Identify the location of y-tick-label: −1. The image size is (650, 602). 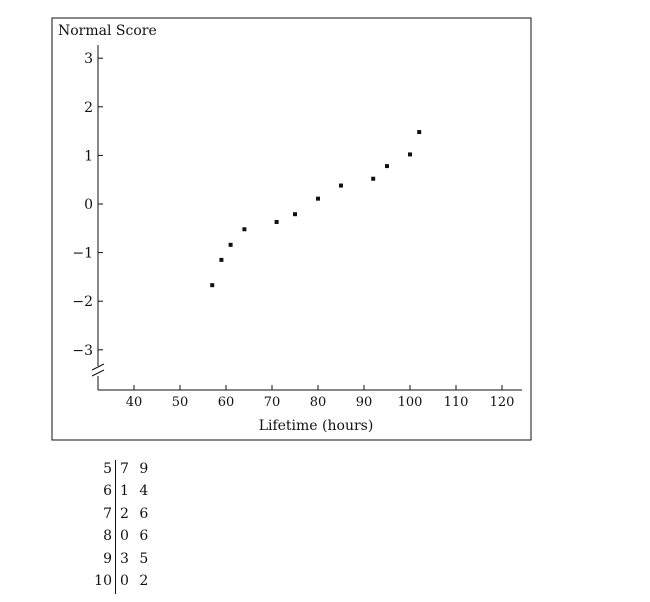
(82, 254).